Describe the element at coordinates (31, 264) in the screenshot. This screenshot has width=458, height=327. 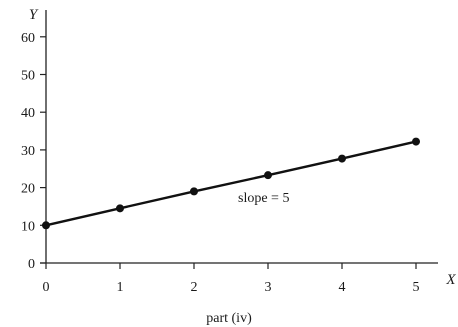
I see `y-tick-label: 0` at that location.